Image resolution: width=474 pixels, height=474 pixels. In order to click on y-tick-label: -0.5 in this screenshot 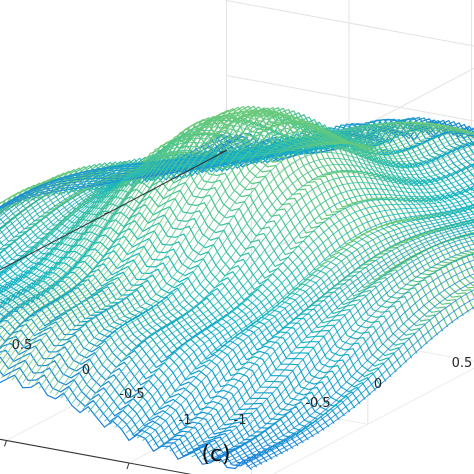, I will do `click(317, 403)`.